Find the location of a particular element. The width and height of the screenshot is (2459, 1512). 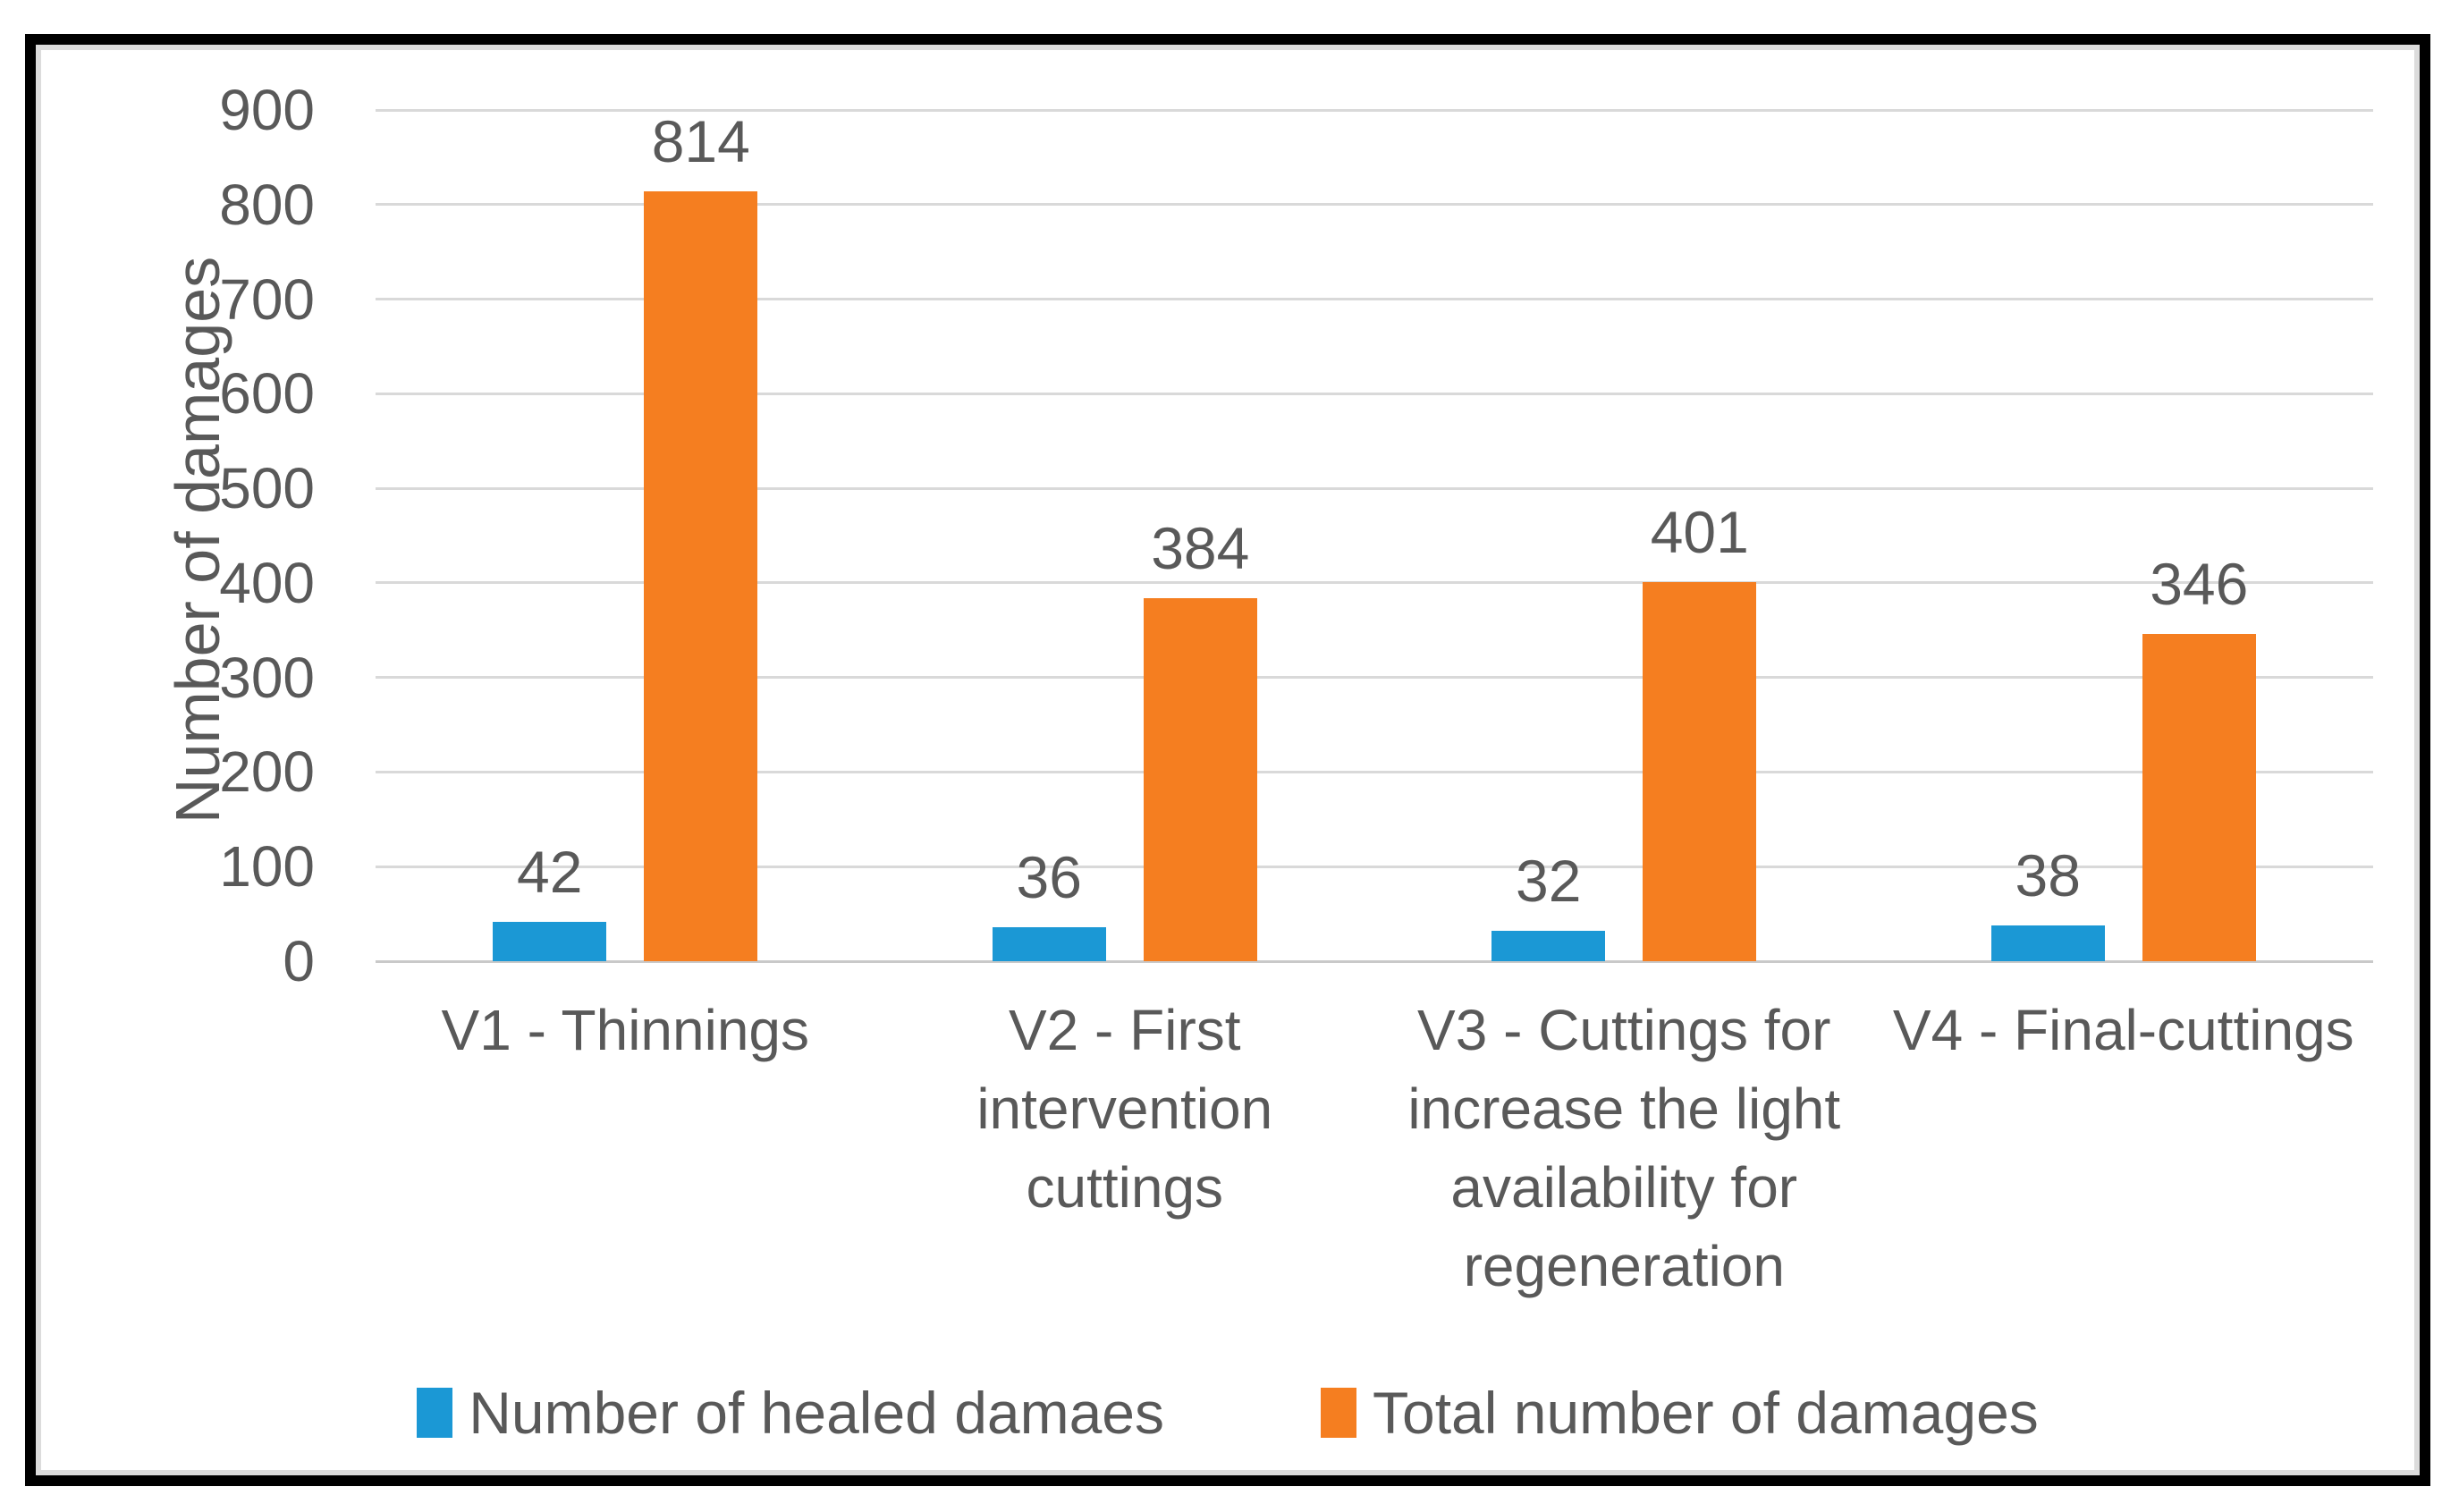

legend-item-1: Total number of damages is located at coordinates (1680, 1413).